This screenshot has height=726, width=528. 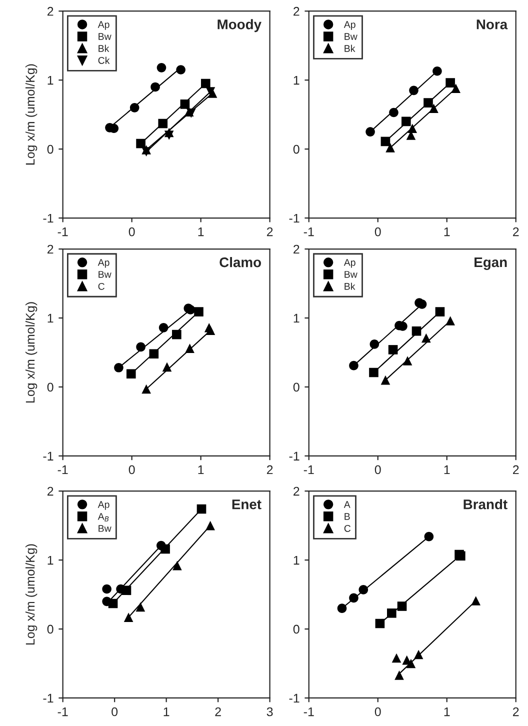 What do you see at coordinates (347, 504) in the screenshot?
I see `legend-label: A` at bounding box center [347, 504].